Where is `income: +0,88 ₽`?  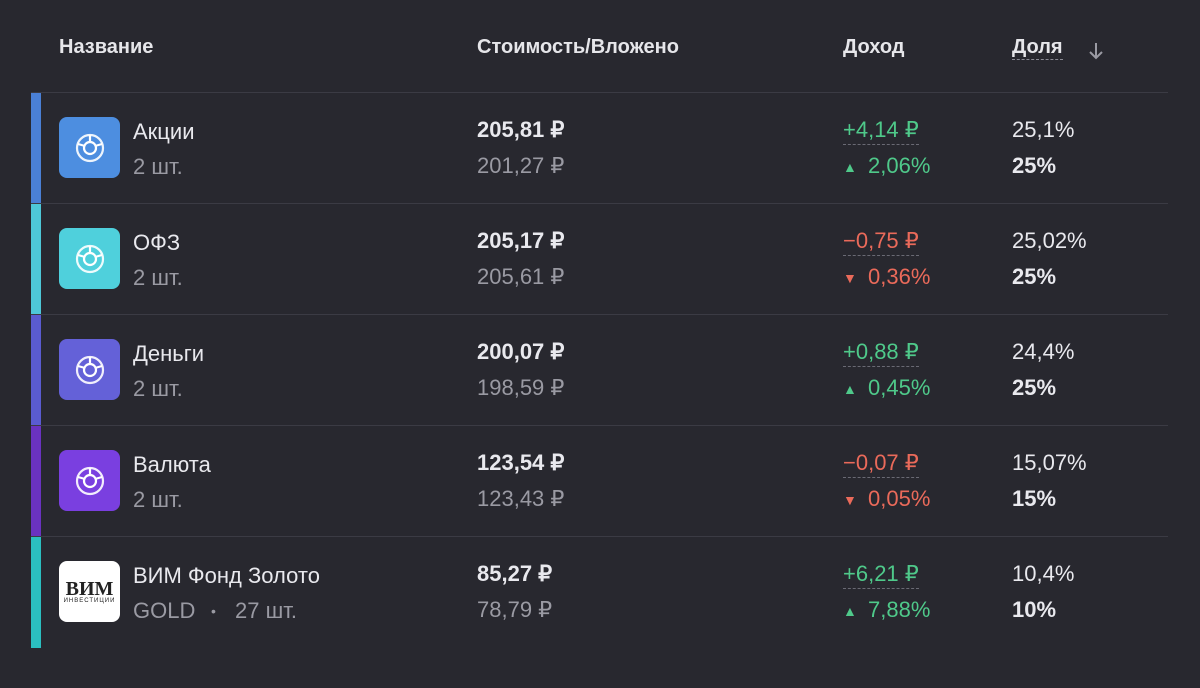 income: +0,88 ₽ is located at coordinates (881, 353).